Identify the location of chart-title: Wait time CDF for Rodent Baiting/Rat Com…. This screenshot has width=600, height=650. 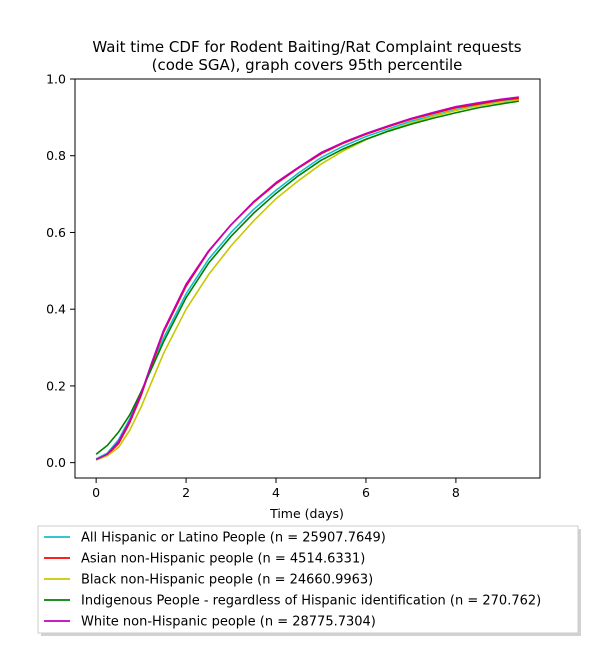
(306, 56).